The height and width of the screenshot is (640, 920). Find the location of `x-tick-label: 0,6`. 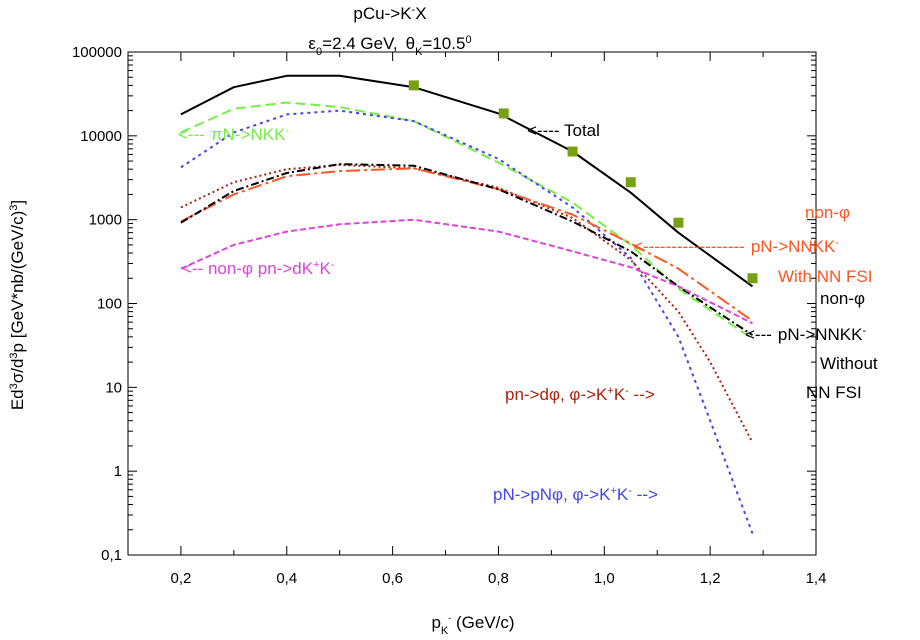

x-tick-label: 0,6 is located at coordinates (392, 578).